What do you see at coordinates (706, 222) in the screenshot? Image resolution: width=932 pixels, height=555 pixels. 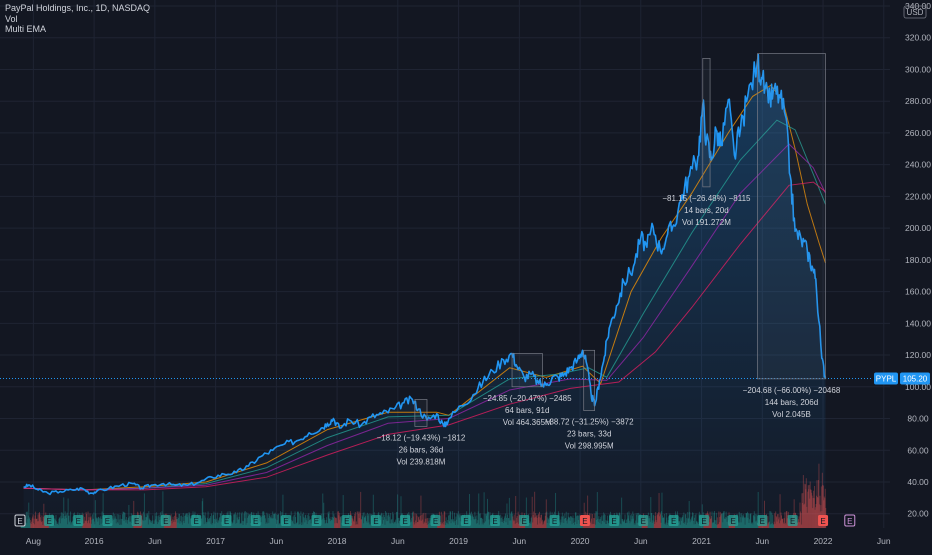 I see `measurement-line3: Vol 191.272M` at bounding box center [706, 222].